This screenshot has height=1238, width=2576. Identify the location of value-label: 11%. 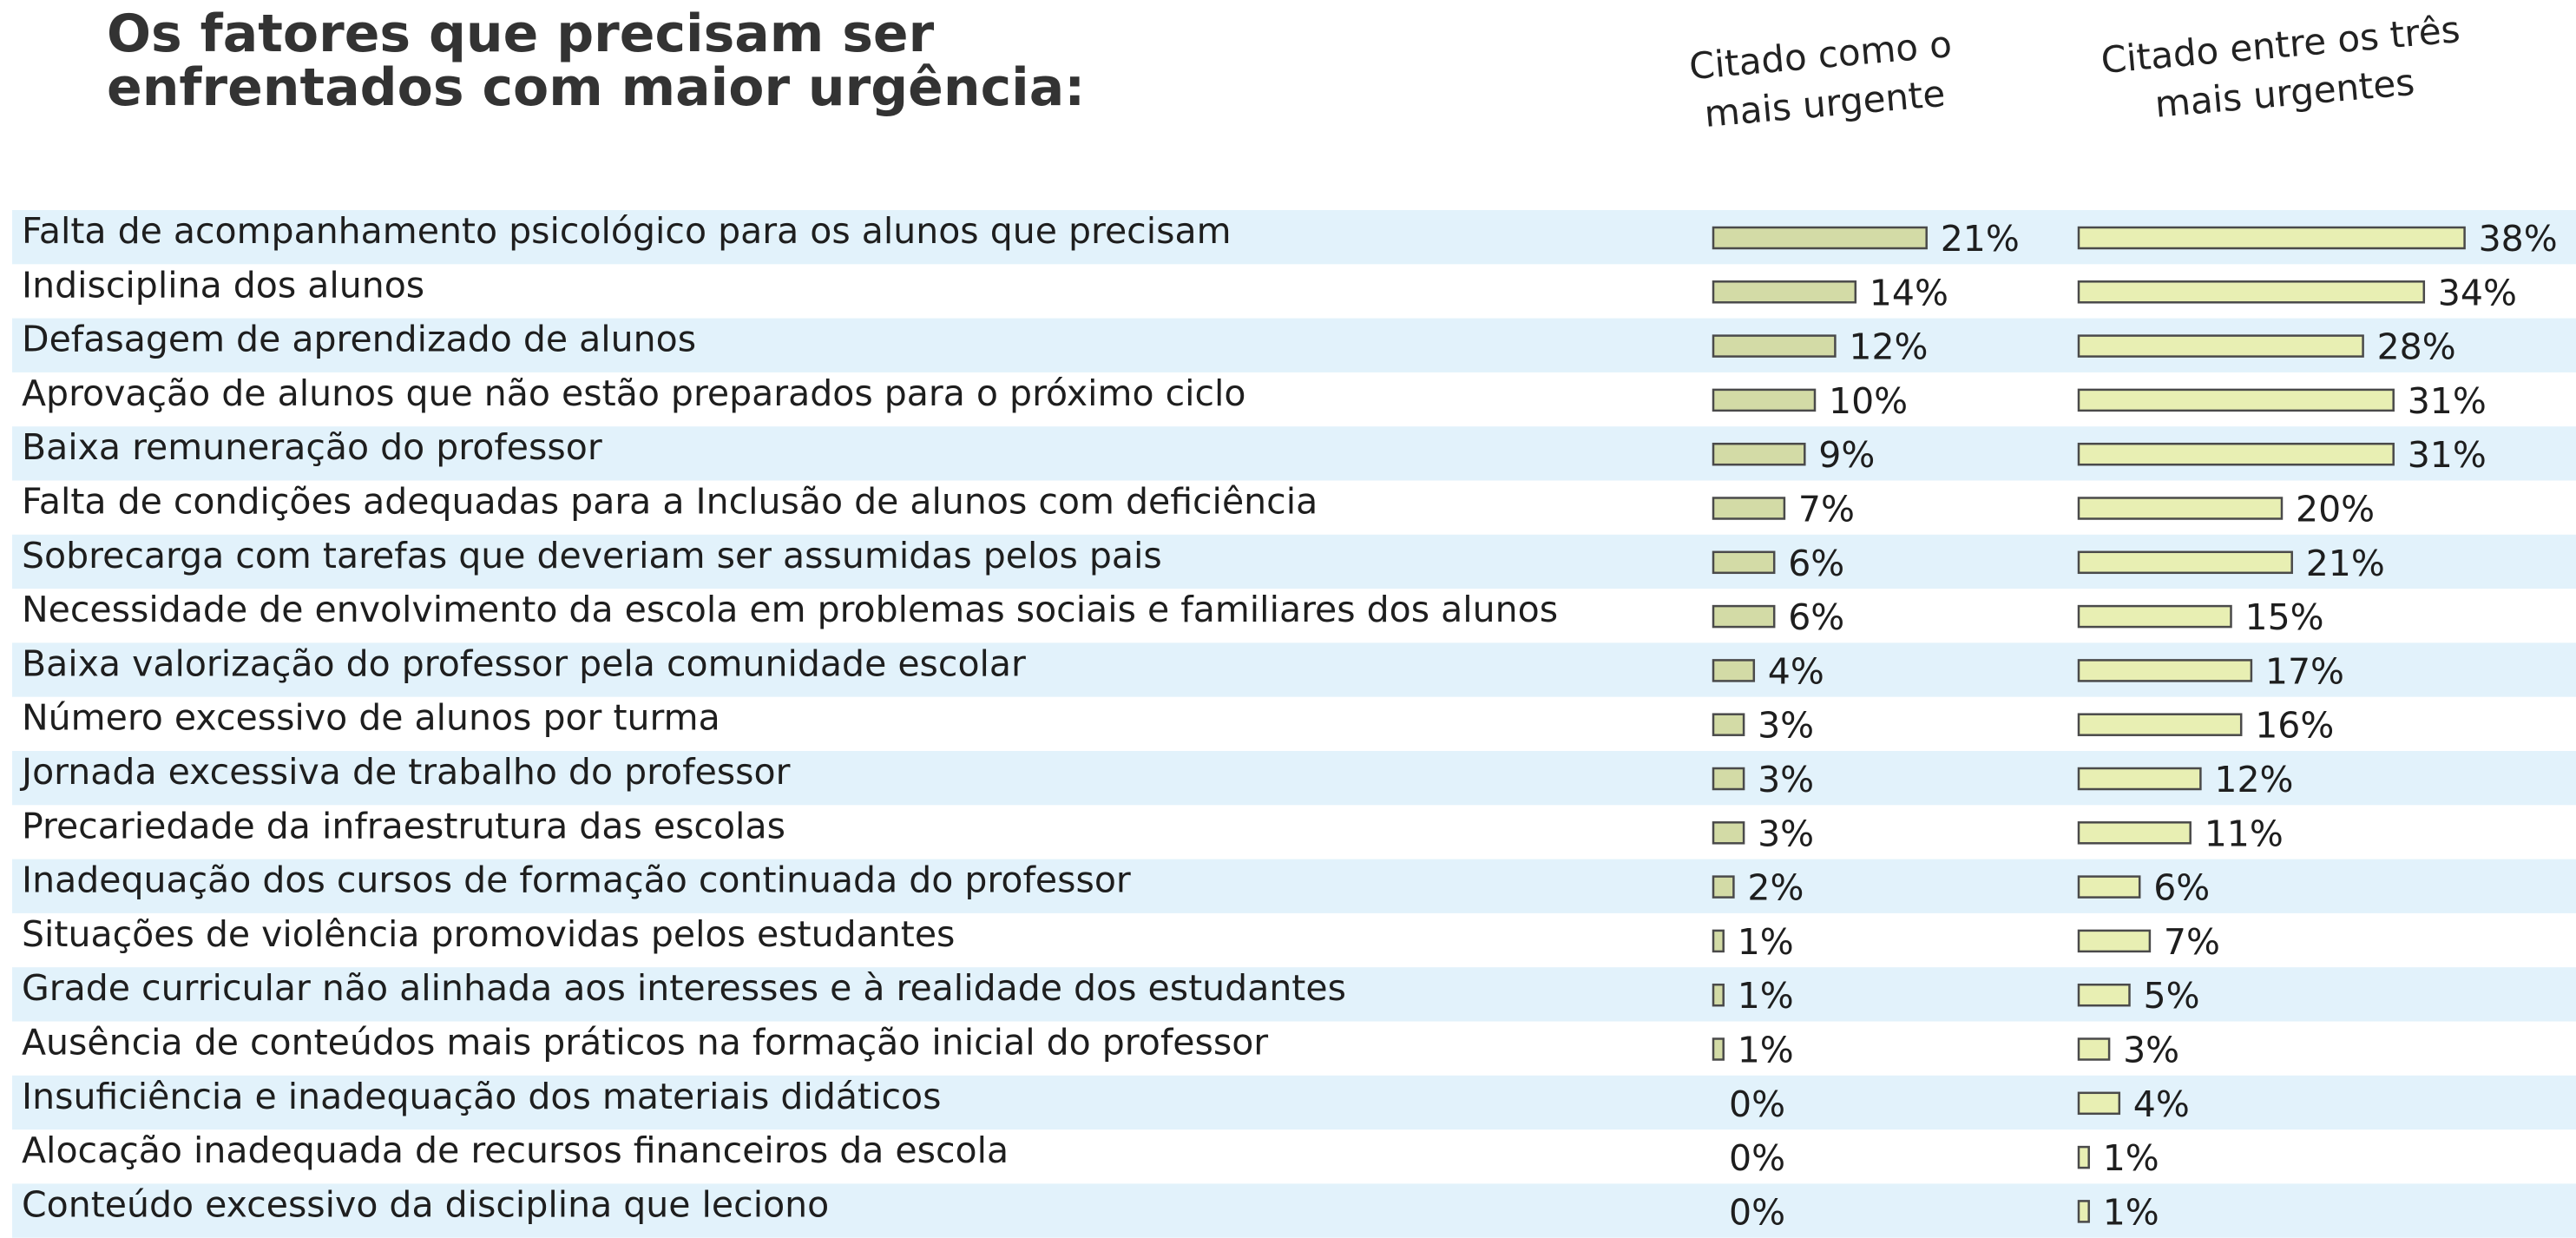
(2244, 833).